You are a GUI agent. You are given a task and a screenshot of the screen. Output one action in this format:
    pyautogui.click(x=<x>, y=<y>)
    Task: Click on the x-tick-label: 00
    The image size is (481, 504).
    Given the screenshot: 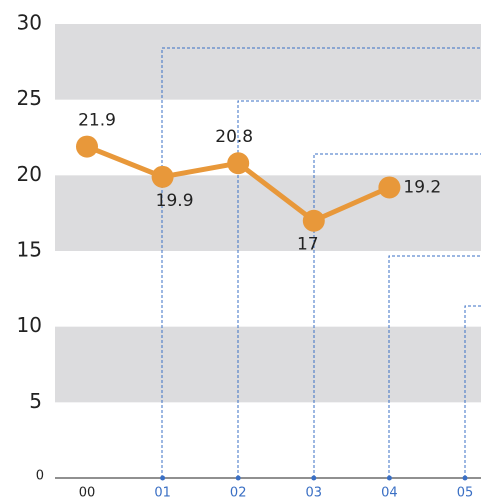 What is the action you would take?
    pyautogui.click(x=87, y=493)
    